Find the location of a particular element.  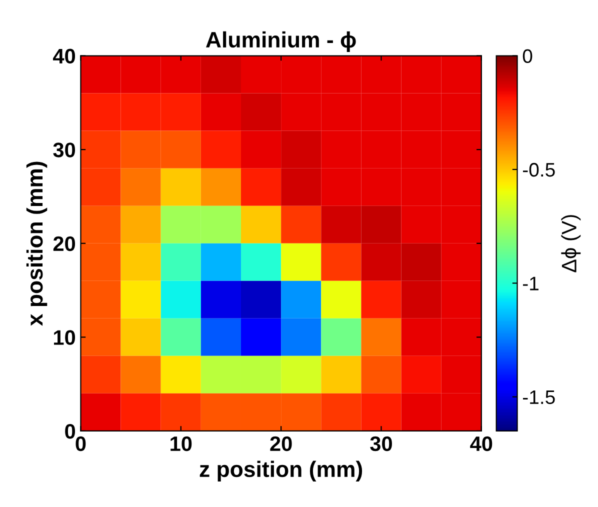

x-tick-label: 40 is located at coordinates (481, 444).